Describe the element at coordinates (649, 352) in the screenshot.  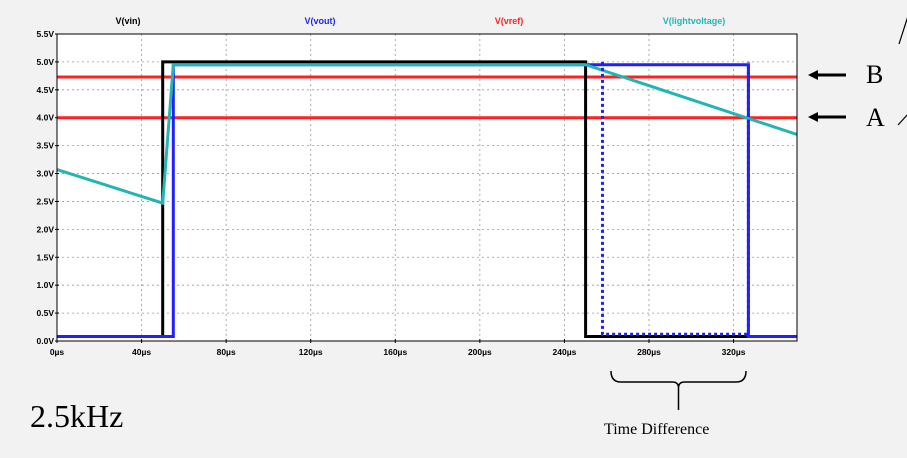
I see `x-tick-label: 280µs` at that location.